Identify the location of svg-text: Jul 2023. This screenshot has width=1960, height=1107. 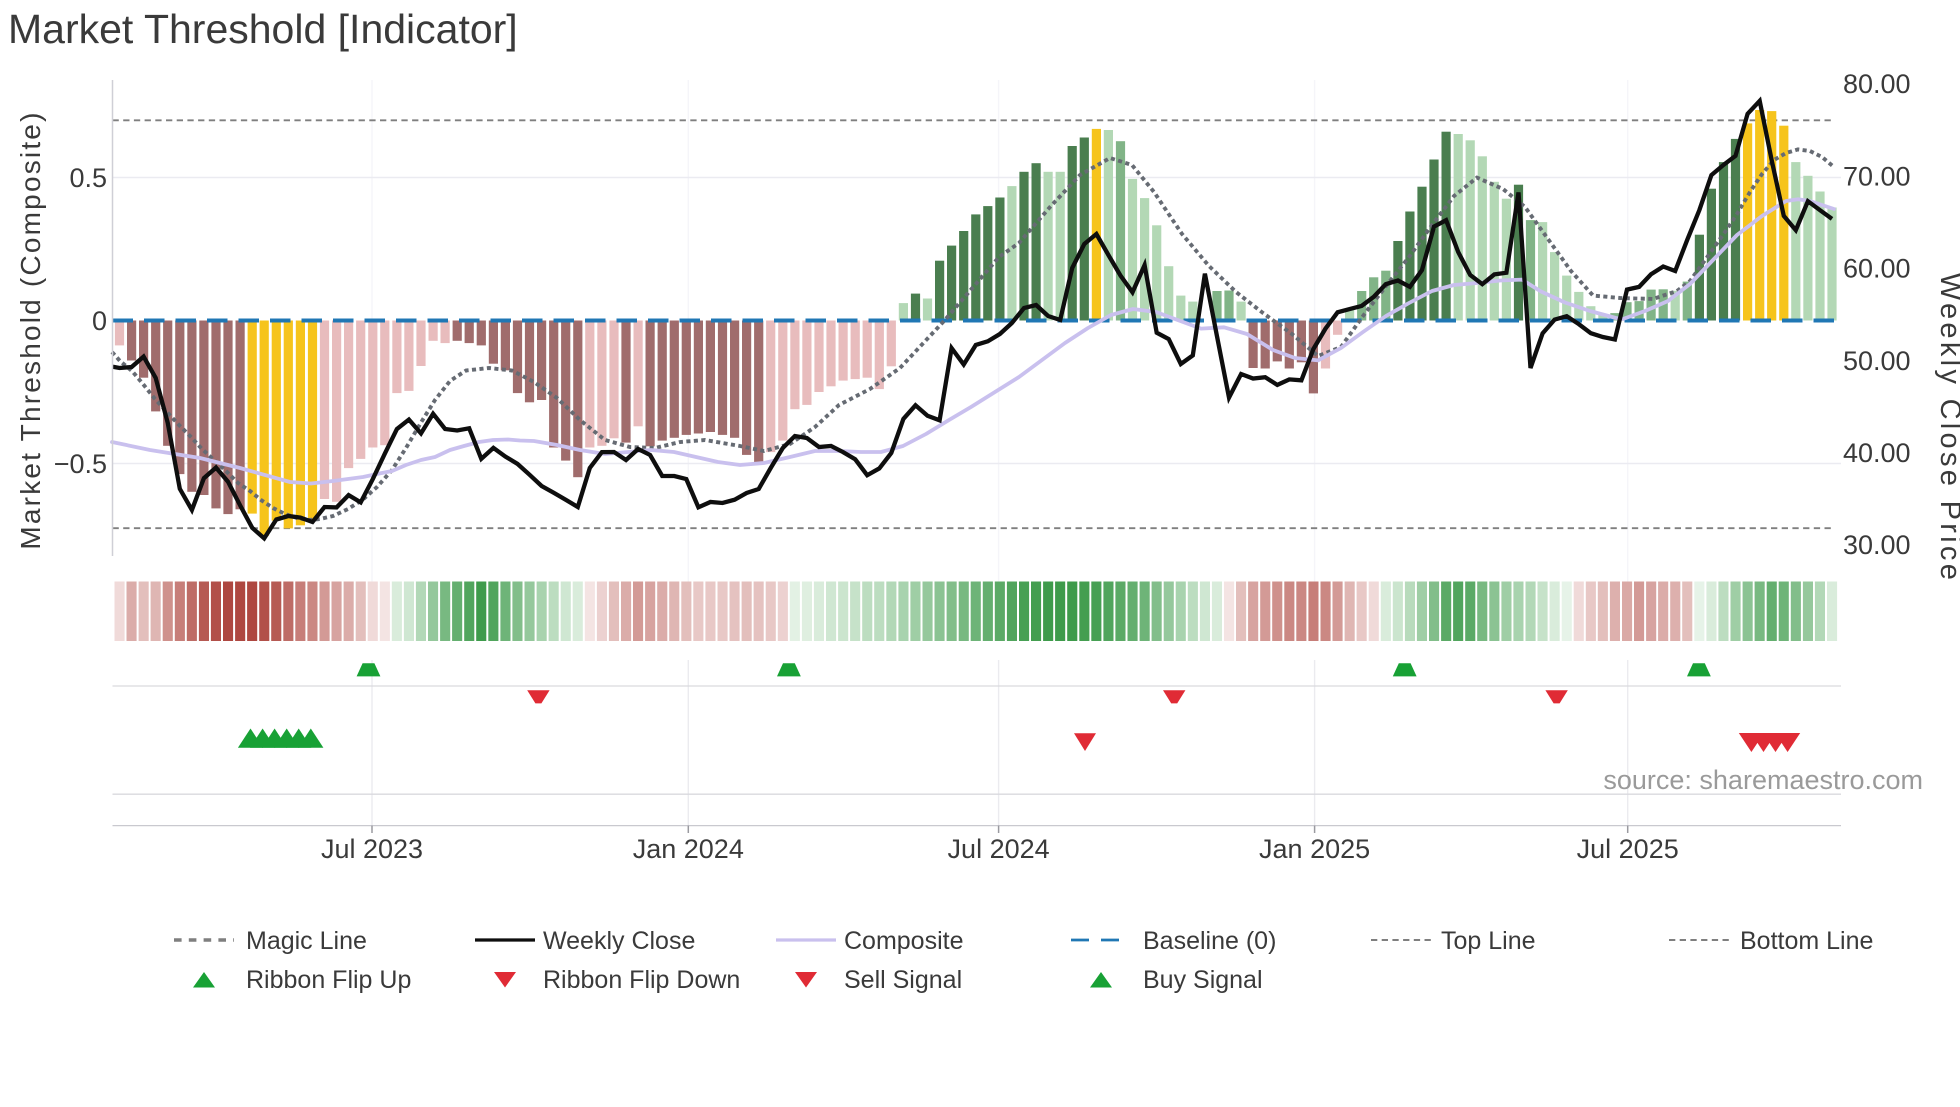
(372, 849).